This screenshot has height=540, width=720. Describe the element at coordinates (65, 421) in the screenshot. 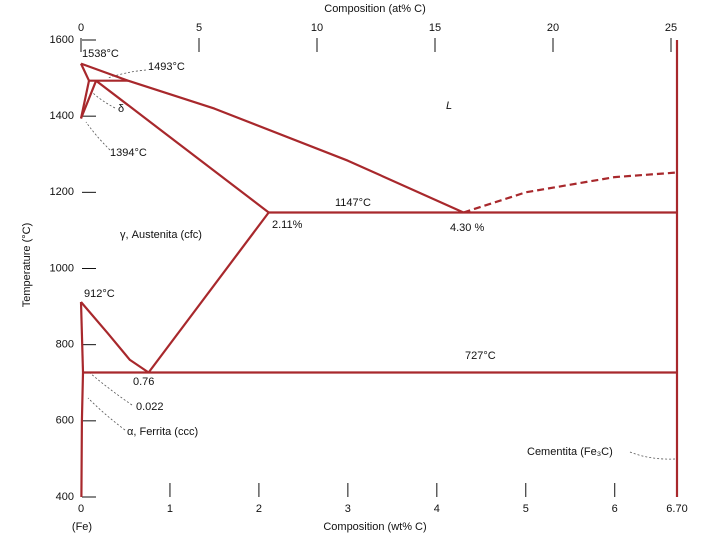

I see `y-tick-label: 600` at that location.